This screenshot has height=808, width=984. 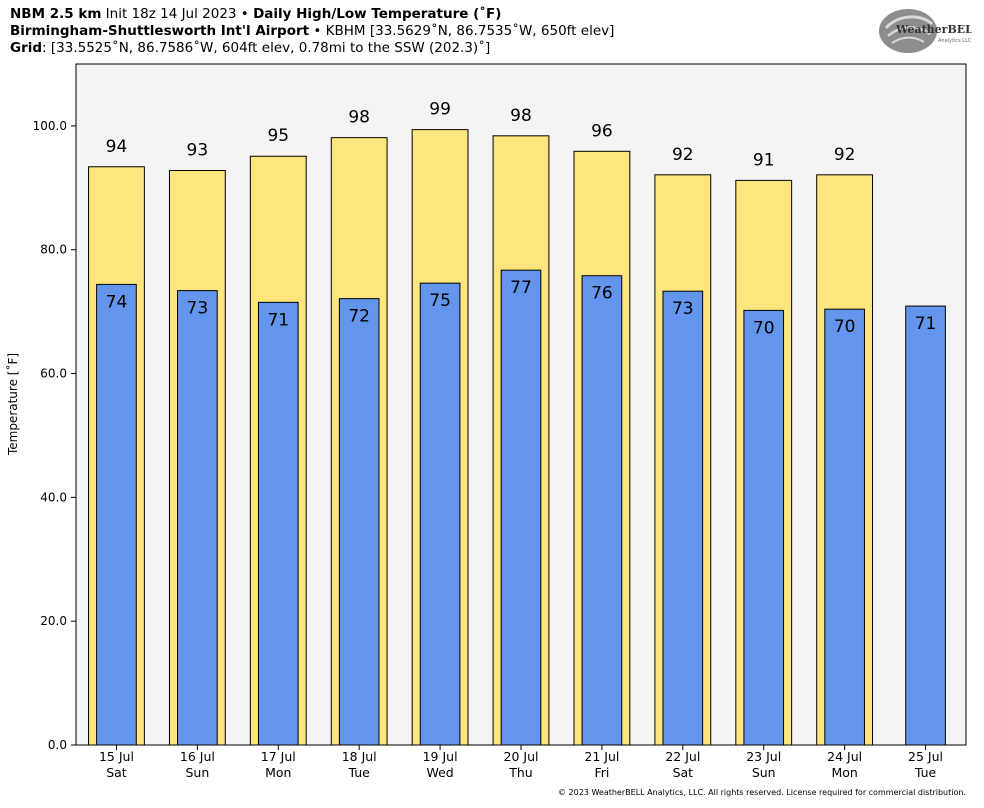 What do you see at coordinates (683, 309) in the screenshot?
I see `data-label-series2-7: 73` at bounding box center [683, 309].